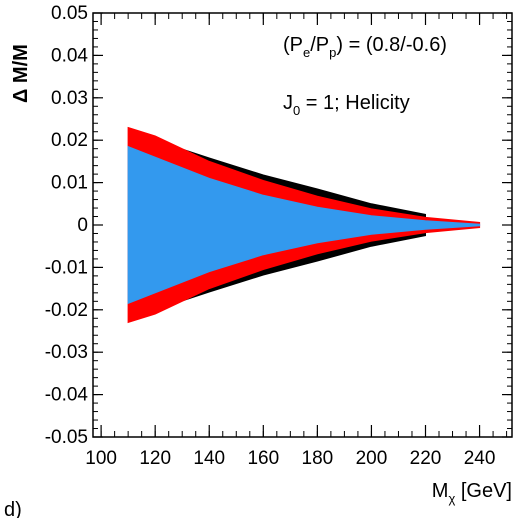 This screenshot has height=518, width=528. I want to click on x-tick-label: 140, so click(209, 458).